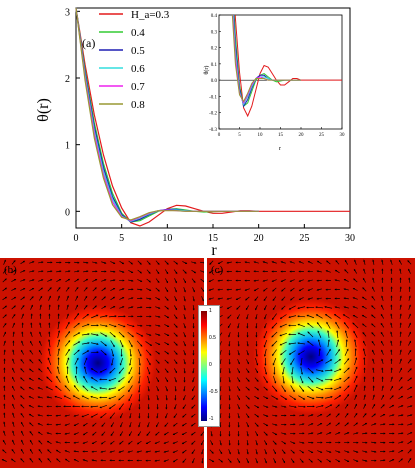 The height and width of the screenshot is (468, 415). I want to click on x-tick-label: 20, so click(259, 238).